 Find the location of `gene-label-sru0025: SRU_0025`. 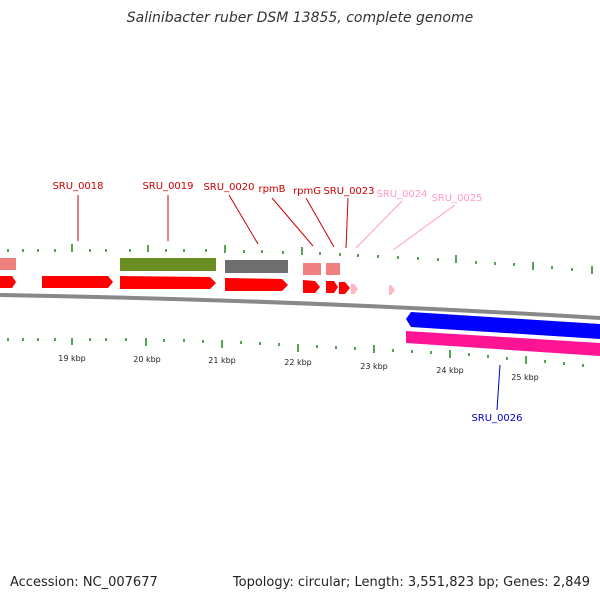

gene-label-sru0025: SRU_0025 is located at coordinates (456, 198).